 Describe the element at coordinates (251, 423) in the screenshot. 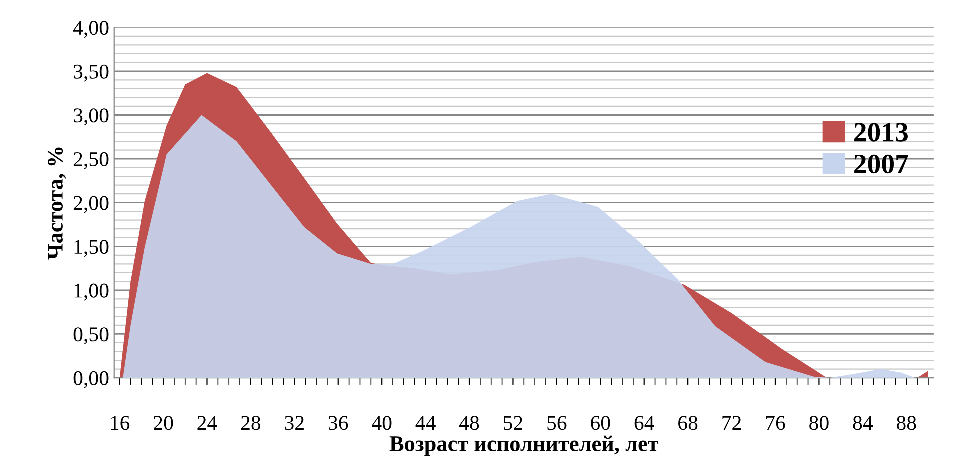

I see `x-tick-label: 28` at that location.